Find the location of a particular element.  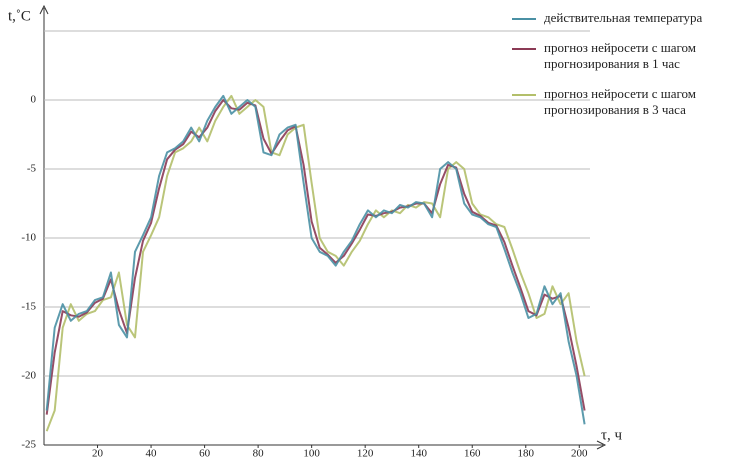

y-tick-label: -25 is located at coordinates (28, 445).